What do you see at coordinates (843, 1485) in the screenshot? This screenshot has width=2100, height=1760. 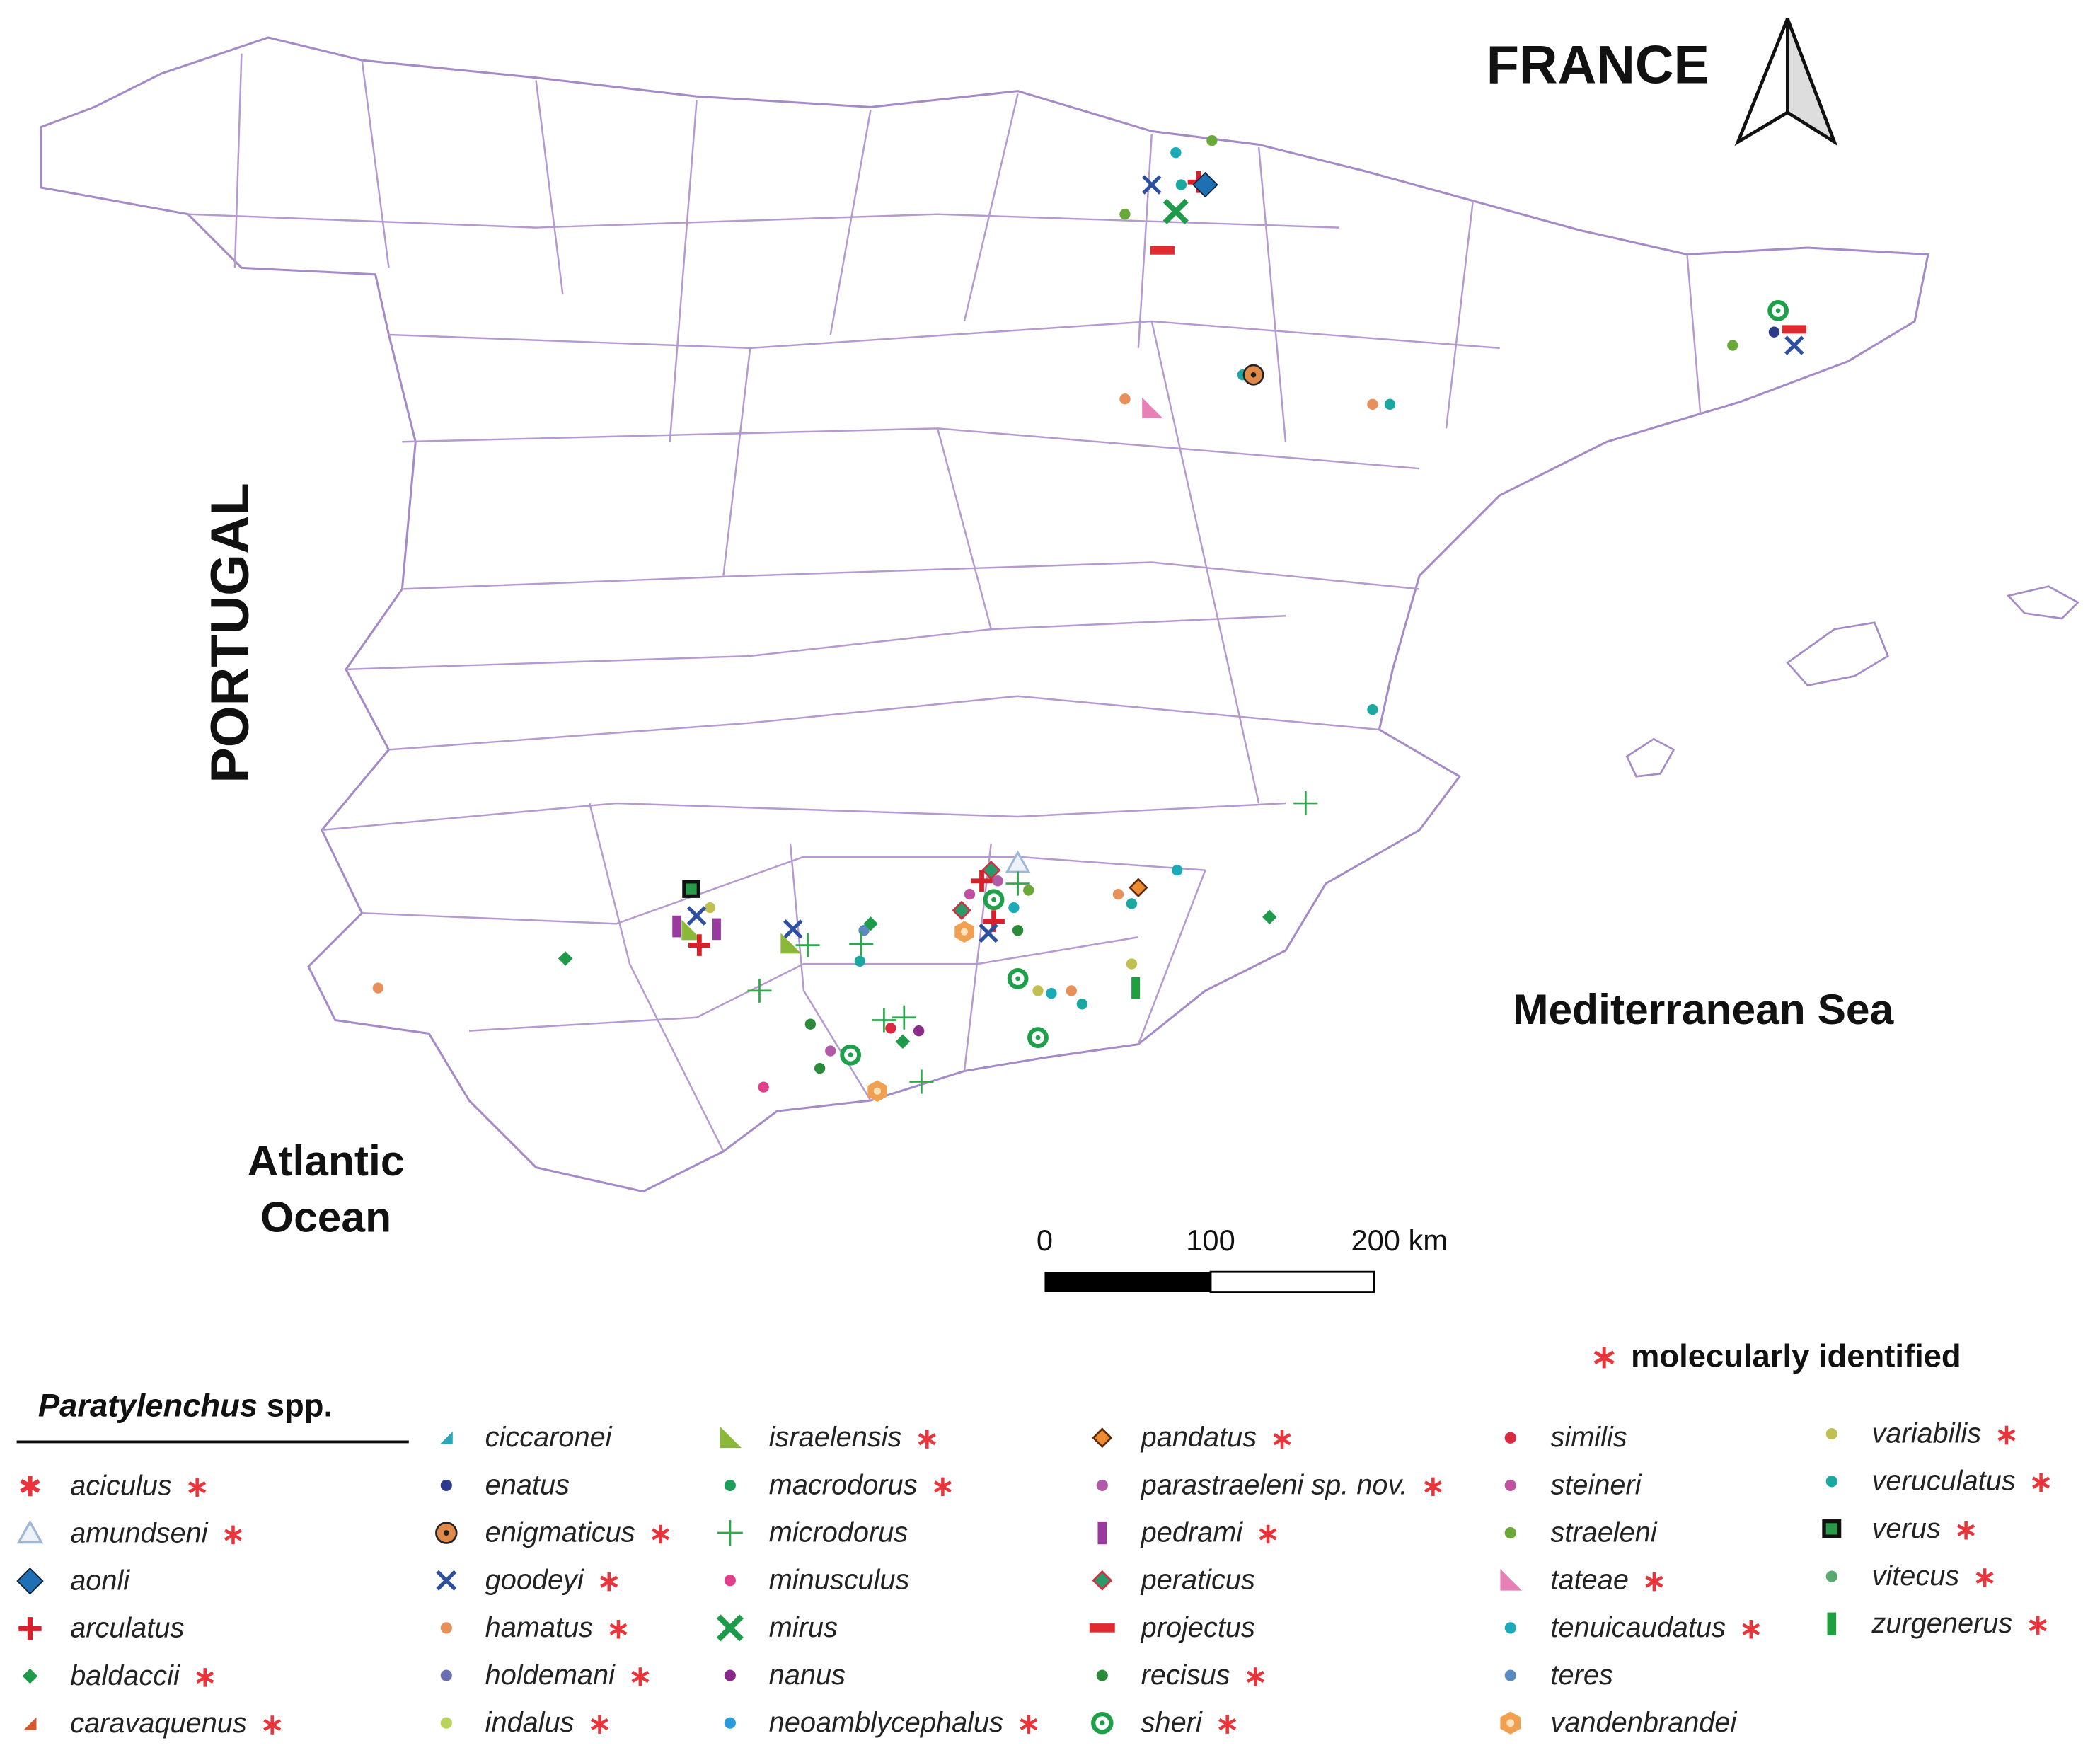 I see `legend-label: macrodorus` at bounding box center [843, 1485].